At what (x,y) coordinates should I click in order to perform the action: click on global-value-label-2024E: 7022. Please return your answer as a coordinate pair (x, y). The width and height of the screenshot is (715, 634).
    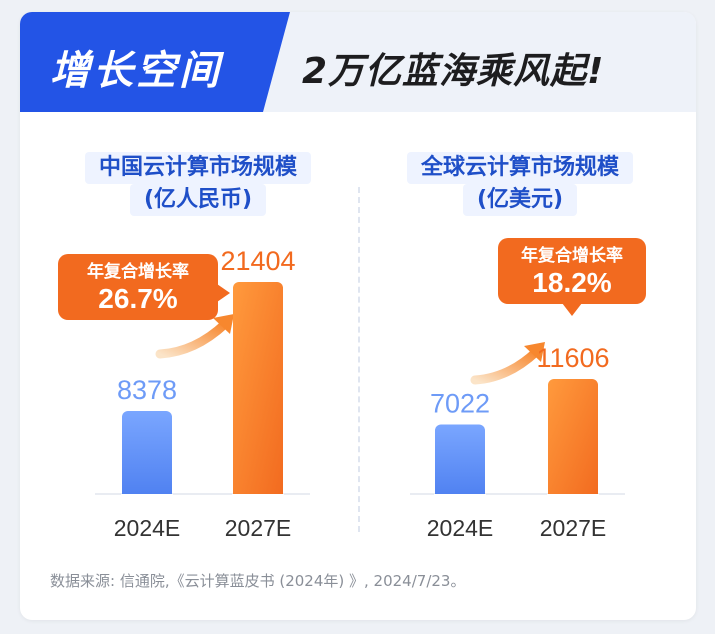
    Looking at the image, I should click on (460, 403).